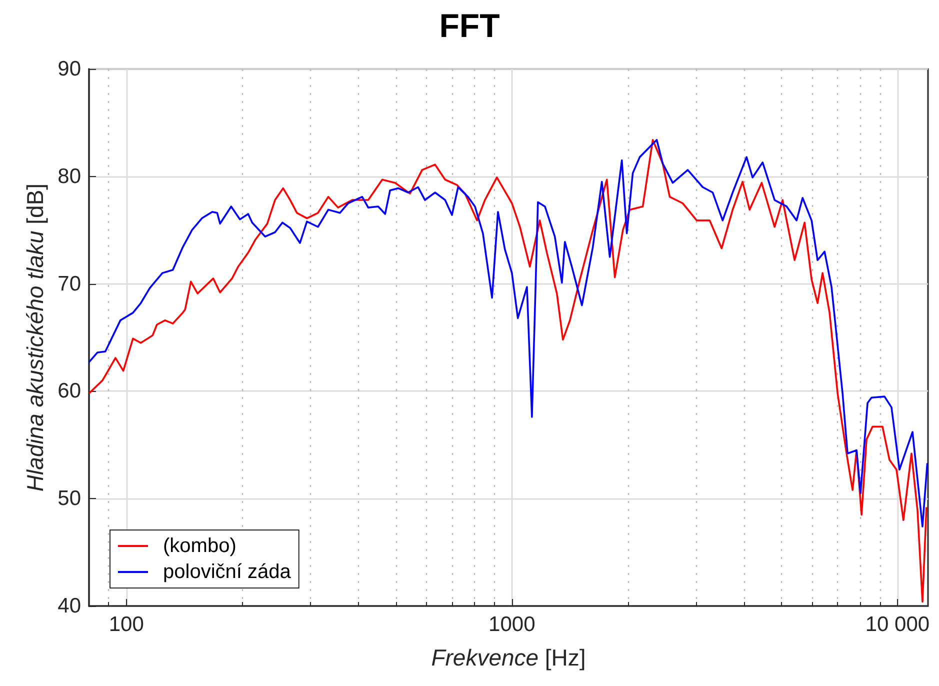 The image size is (939, 686). Describe the element at coordinates (126, 624) in the screenshot. I see `x-tick-label: 100` at that location.